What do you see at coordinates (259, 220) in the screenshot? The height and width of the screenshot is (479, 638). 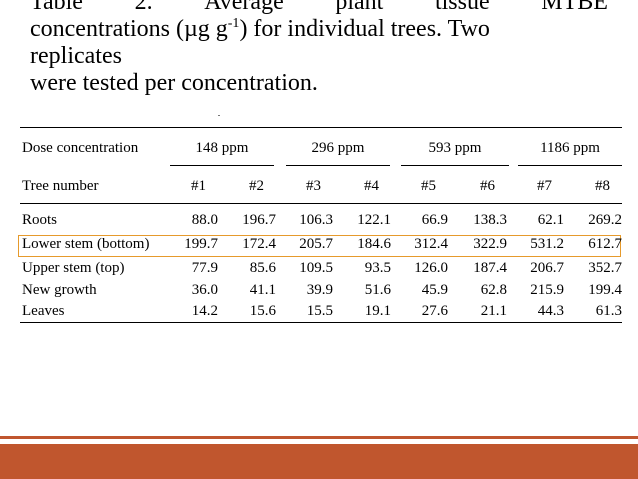 I see `table-cell: 196.7` at bounding box center [259, 220].